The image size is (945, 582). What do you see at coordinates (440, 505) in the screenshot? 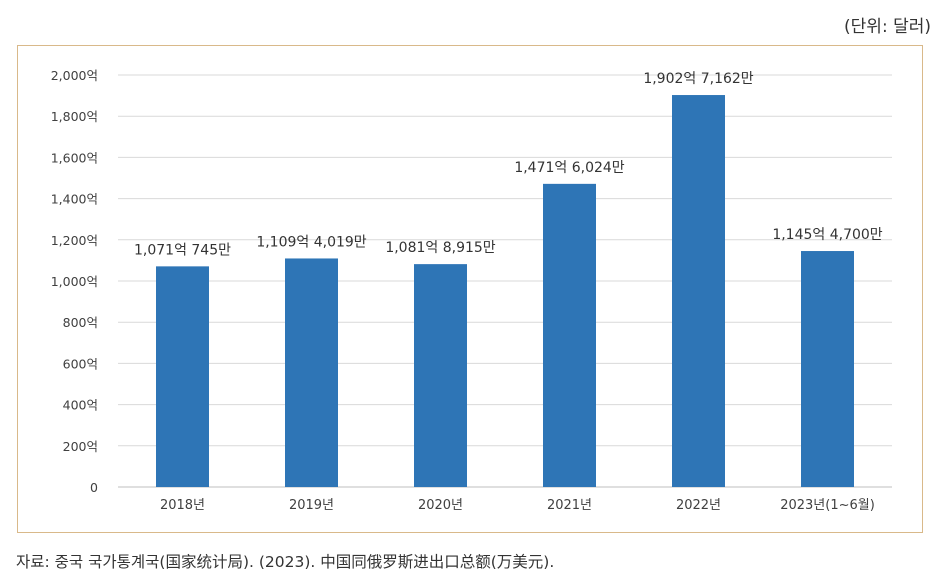
I see `x-tick-label: 2020년` at bounding box center [440, 505].